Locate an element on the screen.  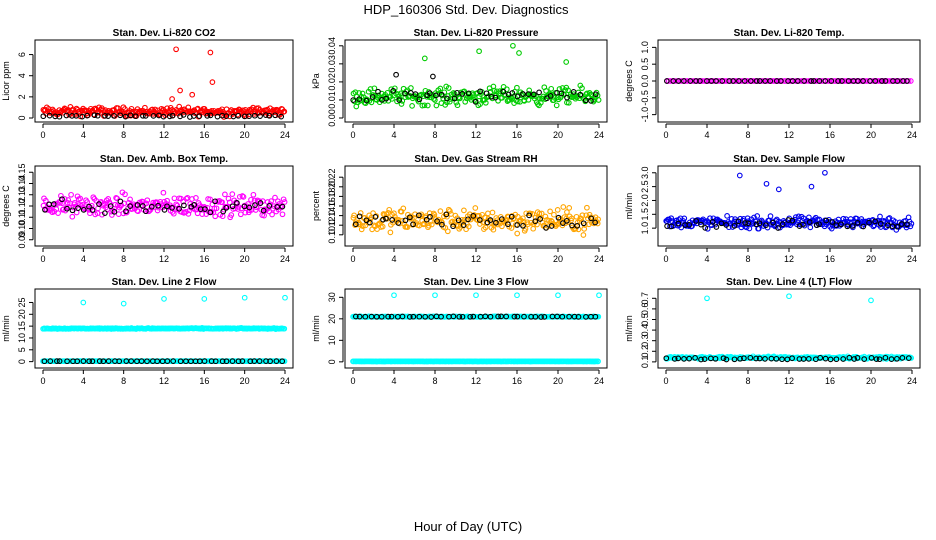
panel-title: Stan. Dev. Li-820 Temp. is located at coordinates (789, 33).